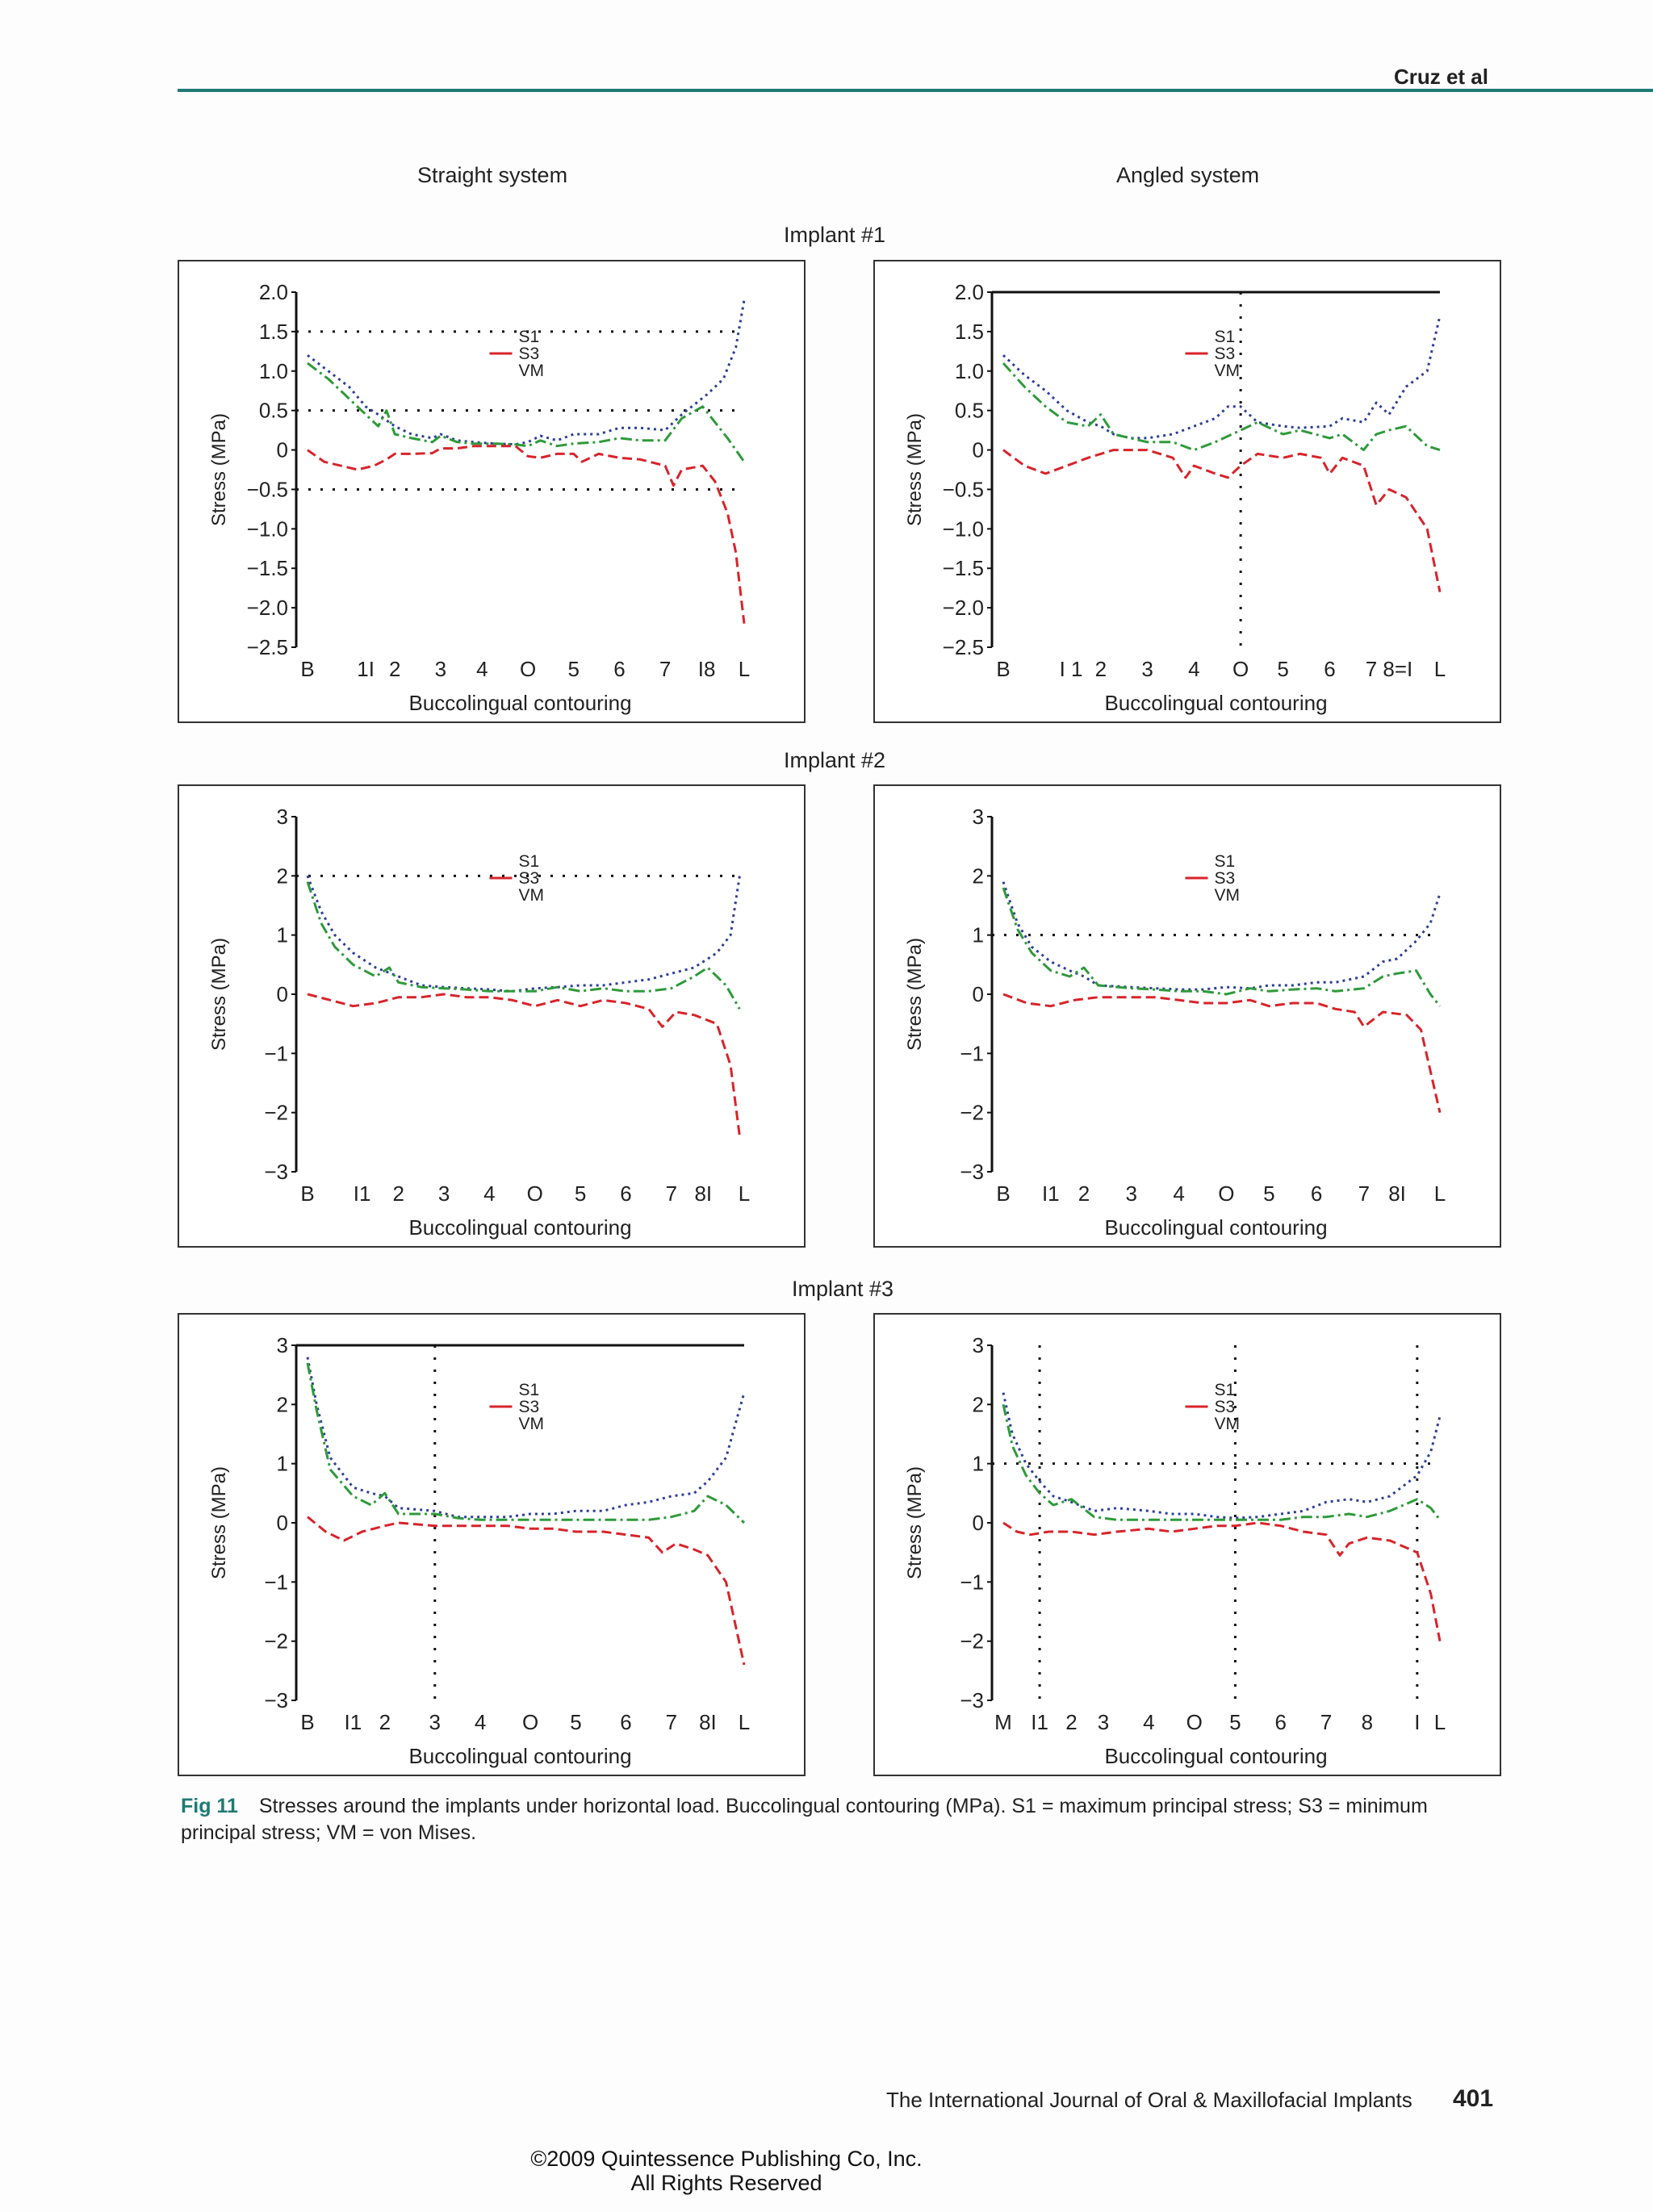 The height and width of the screenshot is (2212, 1653). What do you see at coordinates (267, 647) in the screenshot?
I see `chart-implant1-straight-y-tick-label: −2.5` at bounding box center [267, 647].